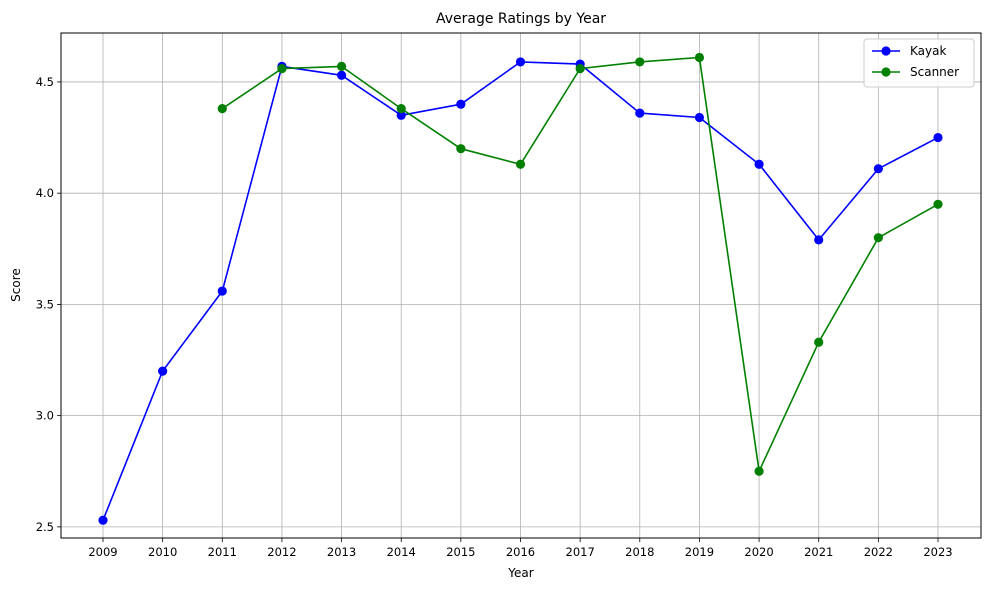  What do you see at coordinates (16, 285) in the screenshot?
I see `y-axis-label: Score` at bounding box center [16, 285].